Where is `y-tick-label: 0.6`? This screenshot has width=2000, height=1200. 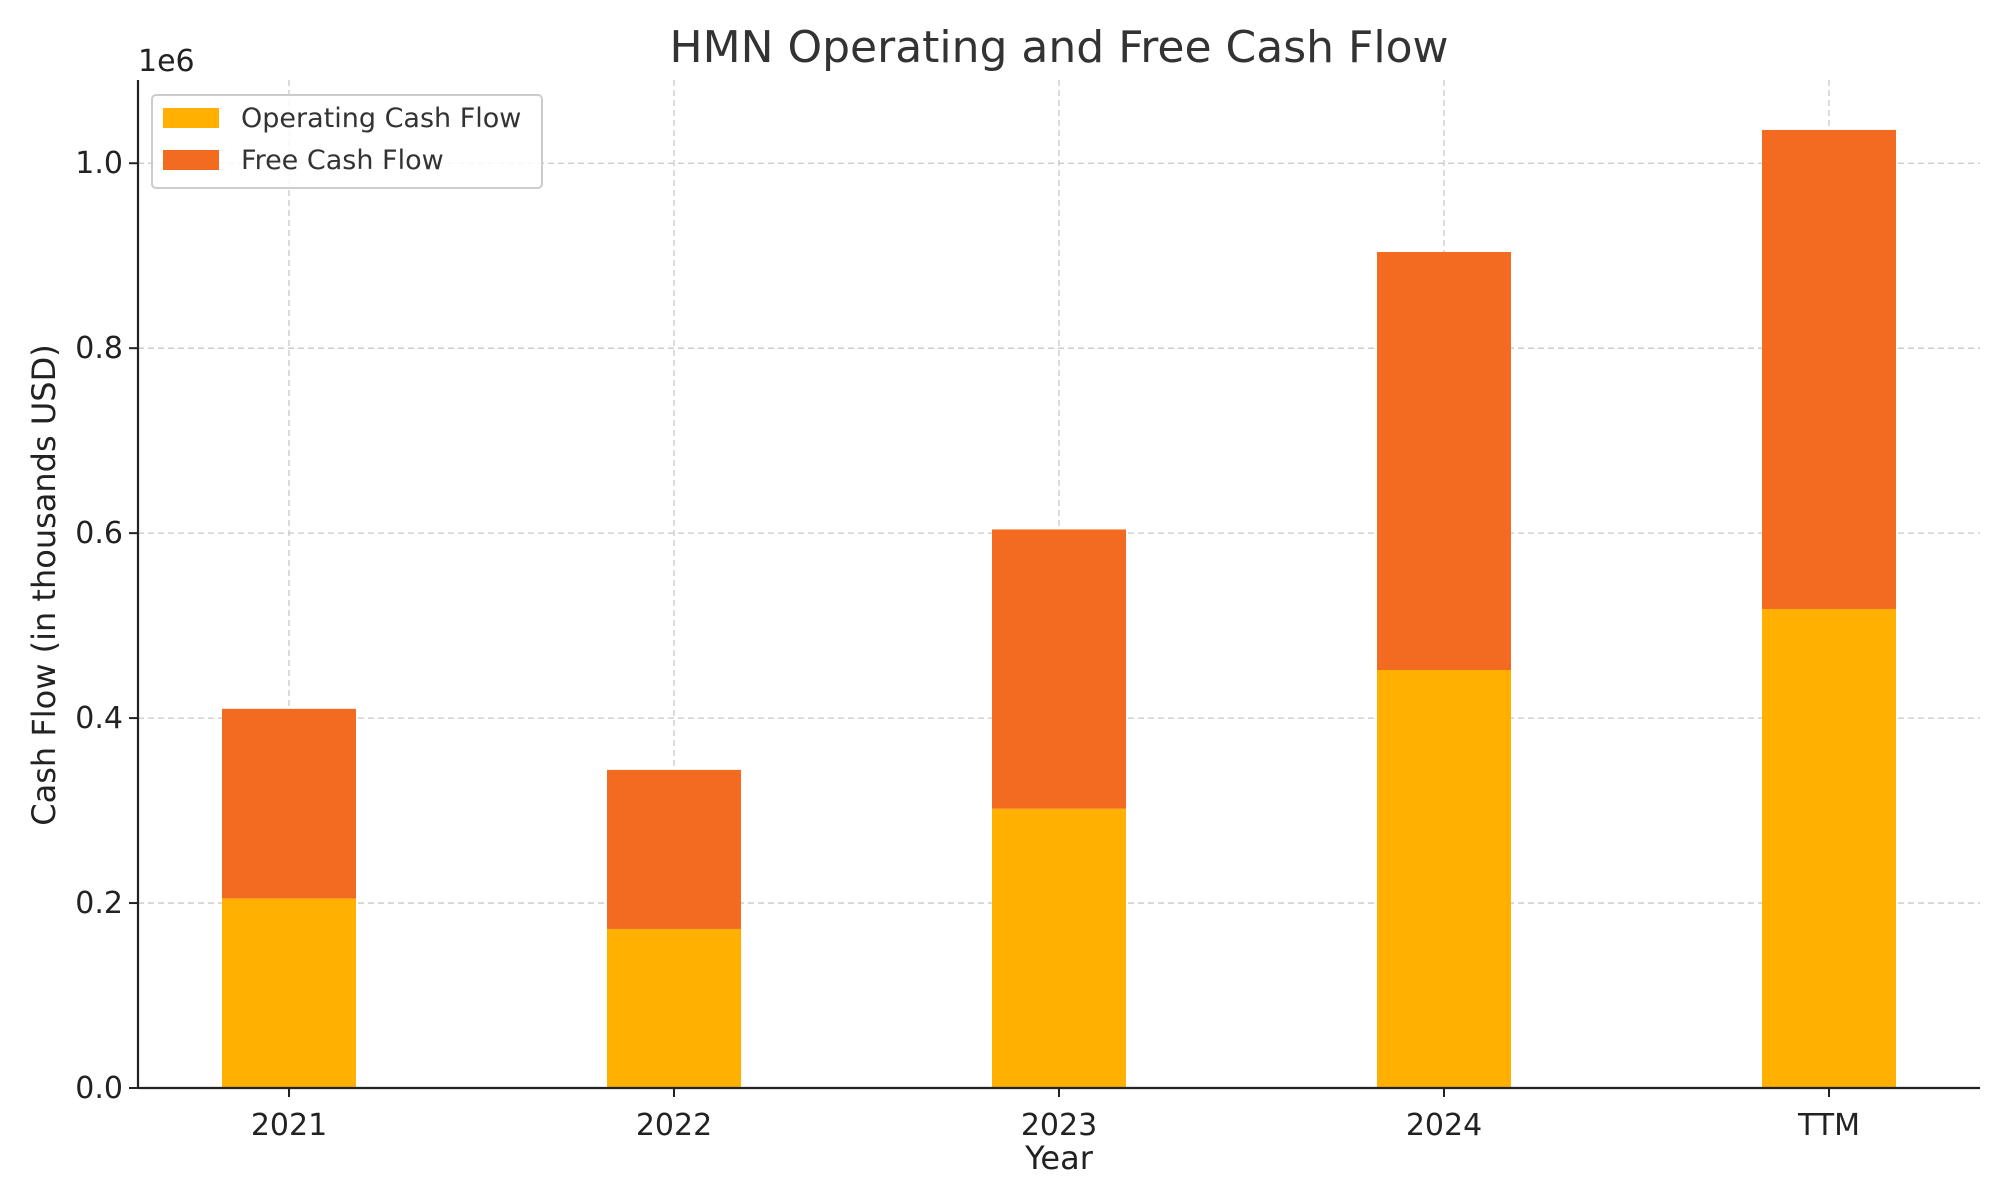 y-tick-label: 0.6 is located at coordinates (99, 533).